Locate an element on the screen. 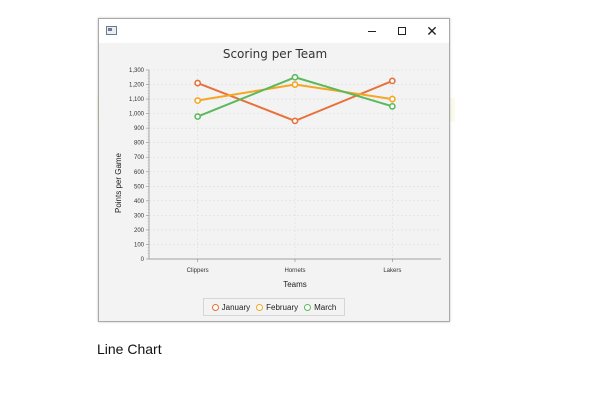  legend-label-february: February is located at coordinates (282, 307).